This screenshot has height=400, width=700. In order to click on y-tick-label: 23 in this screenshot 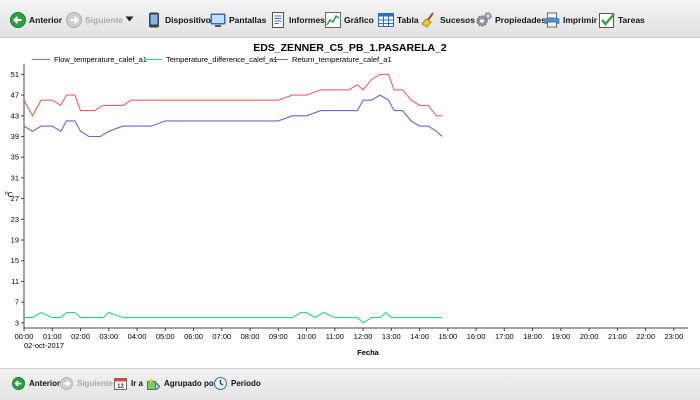, I will do `click(15, 219)`.